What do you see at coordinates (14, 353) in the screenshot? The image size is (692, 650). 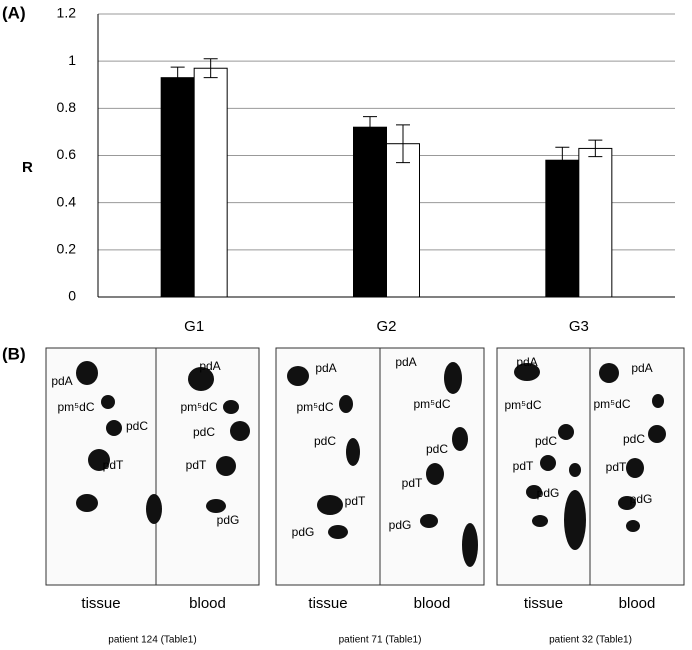 I see `panel-label: (B)` at bounding box center [14, 353].